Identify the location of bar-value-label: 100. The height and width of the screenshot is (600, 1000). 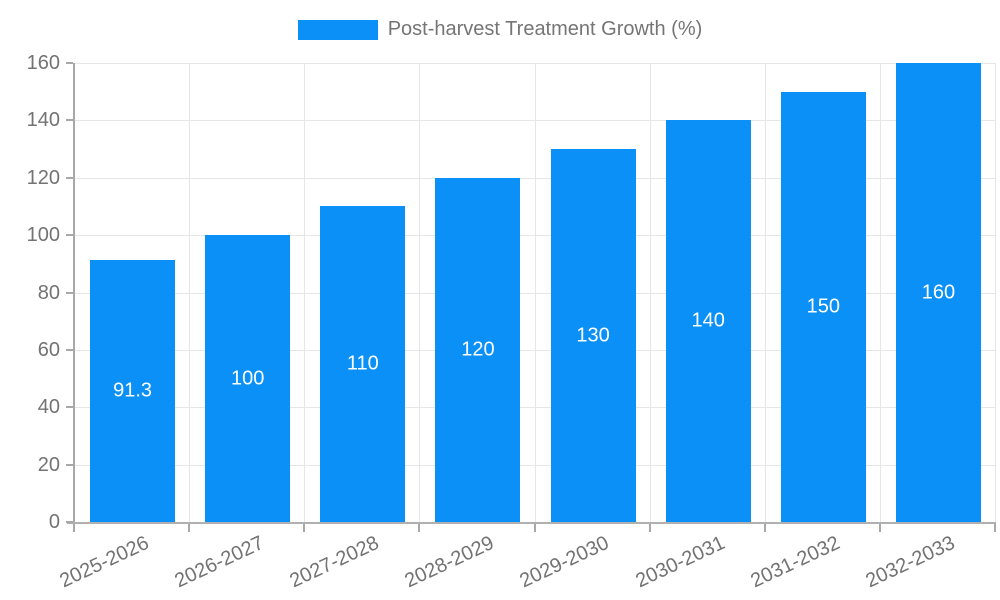
(248, 378).